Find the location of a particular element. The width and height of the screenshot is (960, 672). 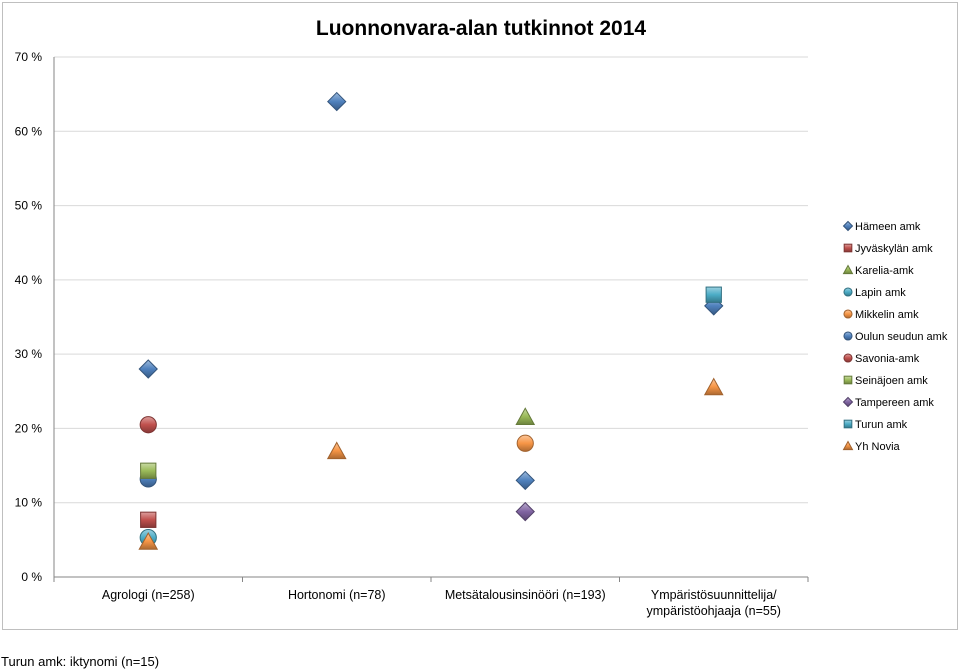

y-tick-label: 20 % is located at coordinates (29, 428).